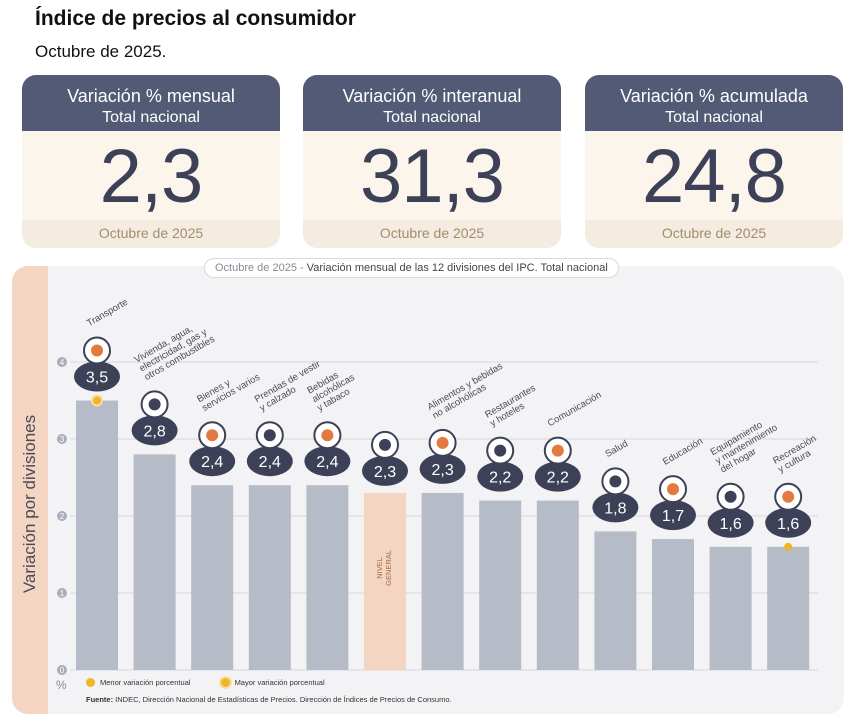  What do you see at coordinates (138, 682) in the screenshot?
I see `legend-min: Menor variación porcentual` at bounding box center [138, 682].